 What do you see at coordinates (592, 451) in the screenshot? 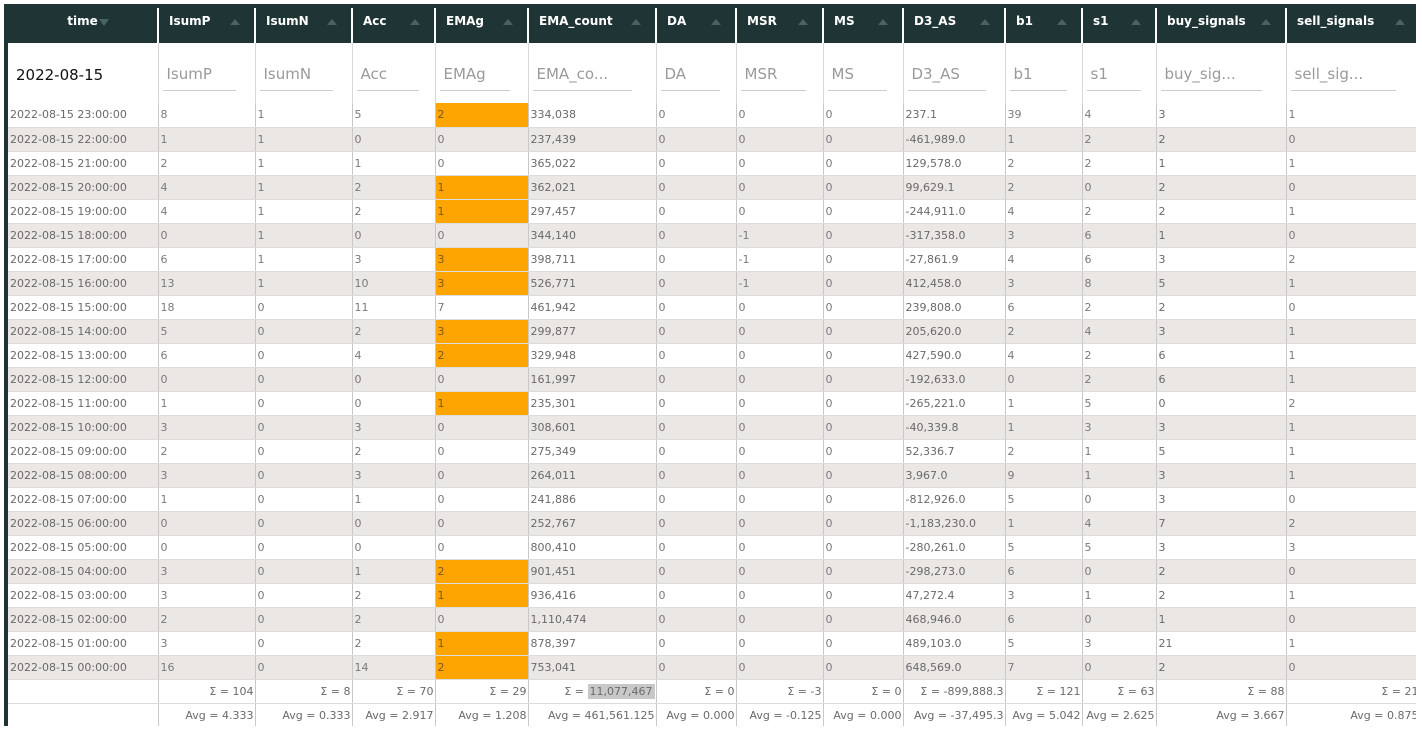
I see `cell-emac: 275,349` at bounding box center [592, 451].